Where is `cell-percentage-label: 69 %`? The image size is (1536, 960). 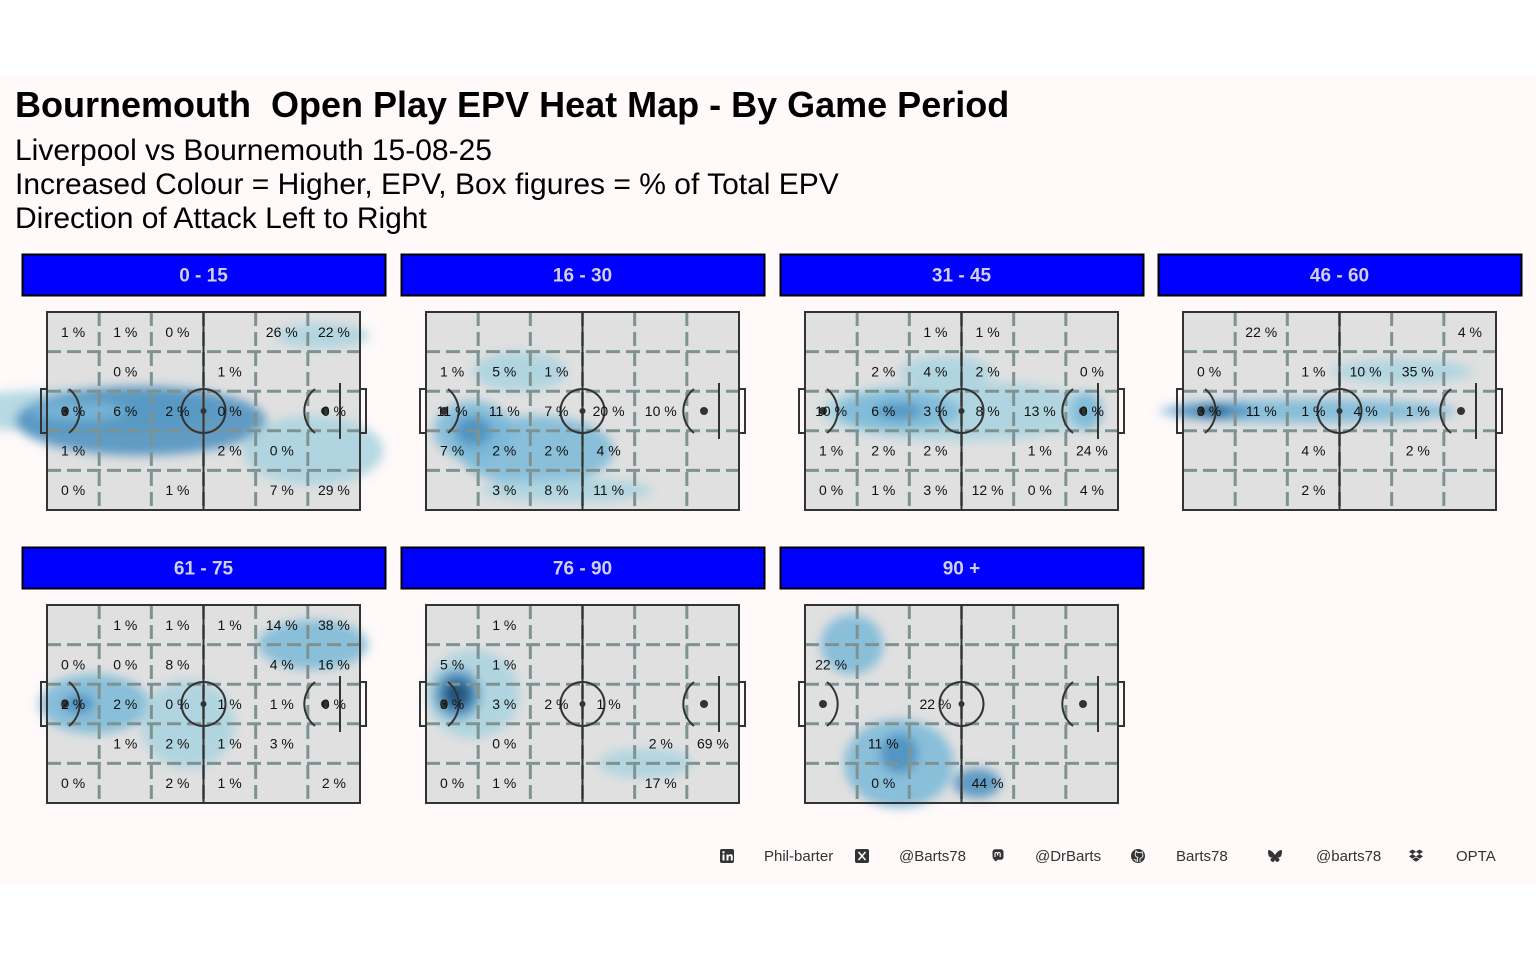
cell-percentage-label: 69 % is located at coordinates (713, 744).